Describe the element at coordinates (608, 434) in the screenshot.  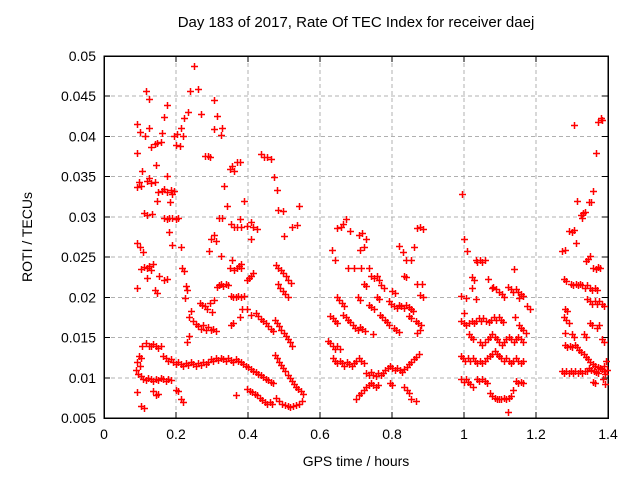
I see `x-tick-label: 1.4` at that location.